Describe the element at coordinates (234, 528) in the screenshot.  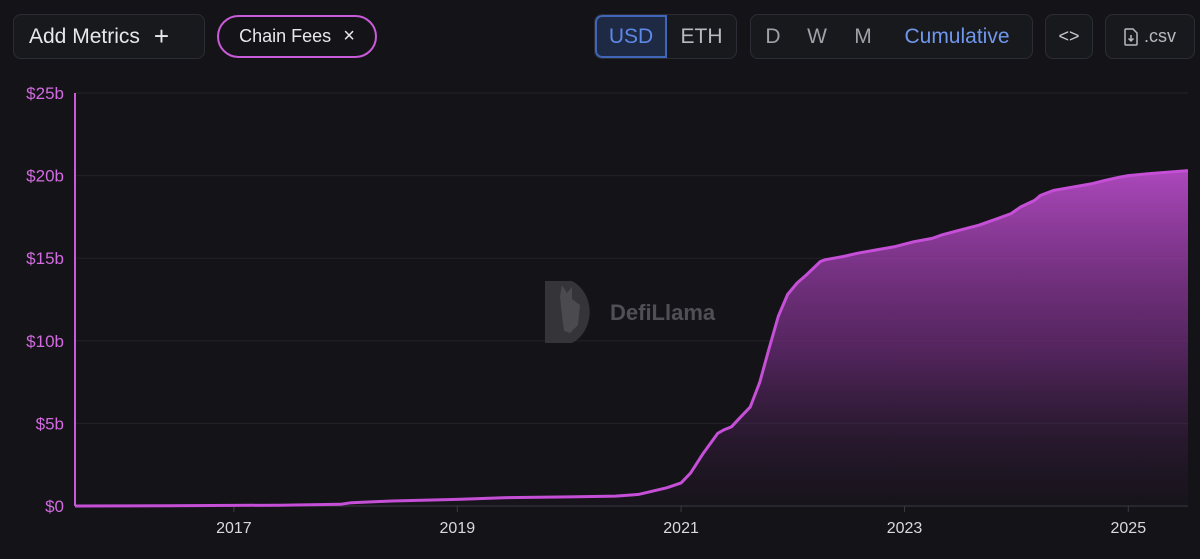
I see `x-tick-label: 2017` at that location.